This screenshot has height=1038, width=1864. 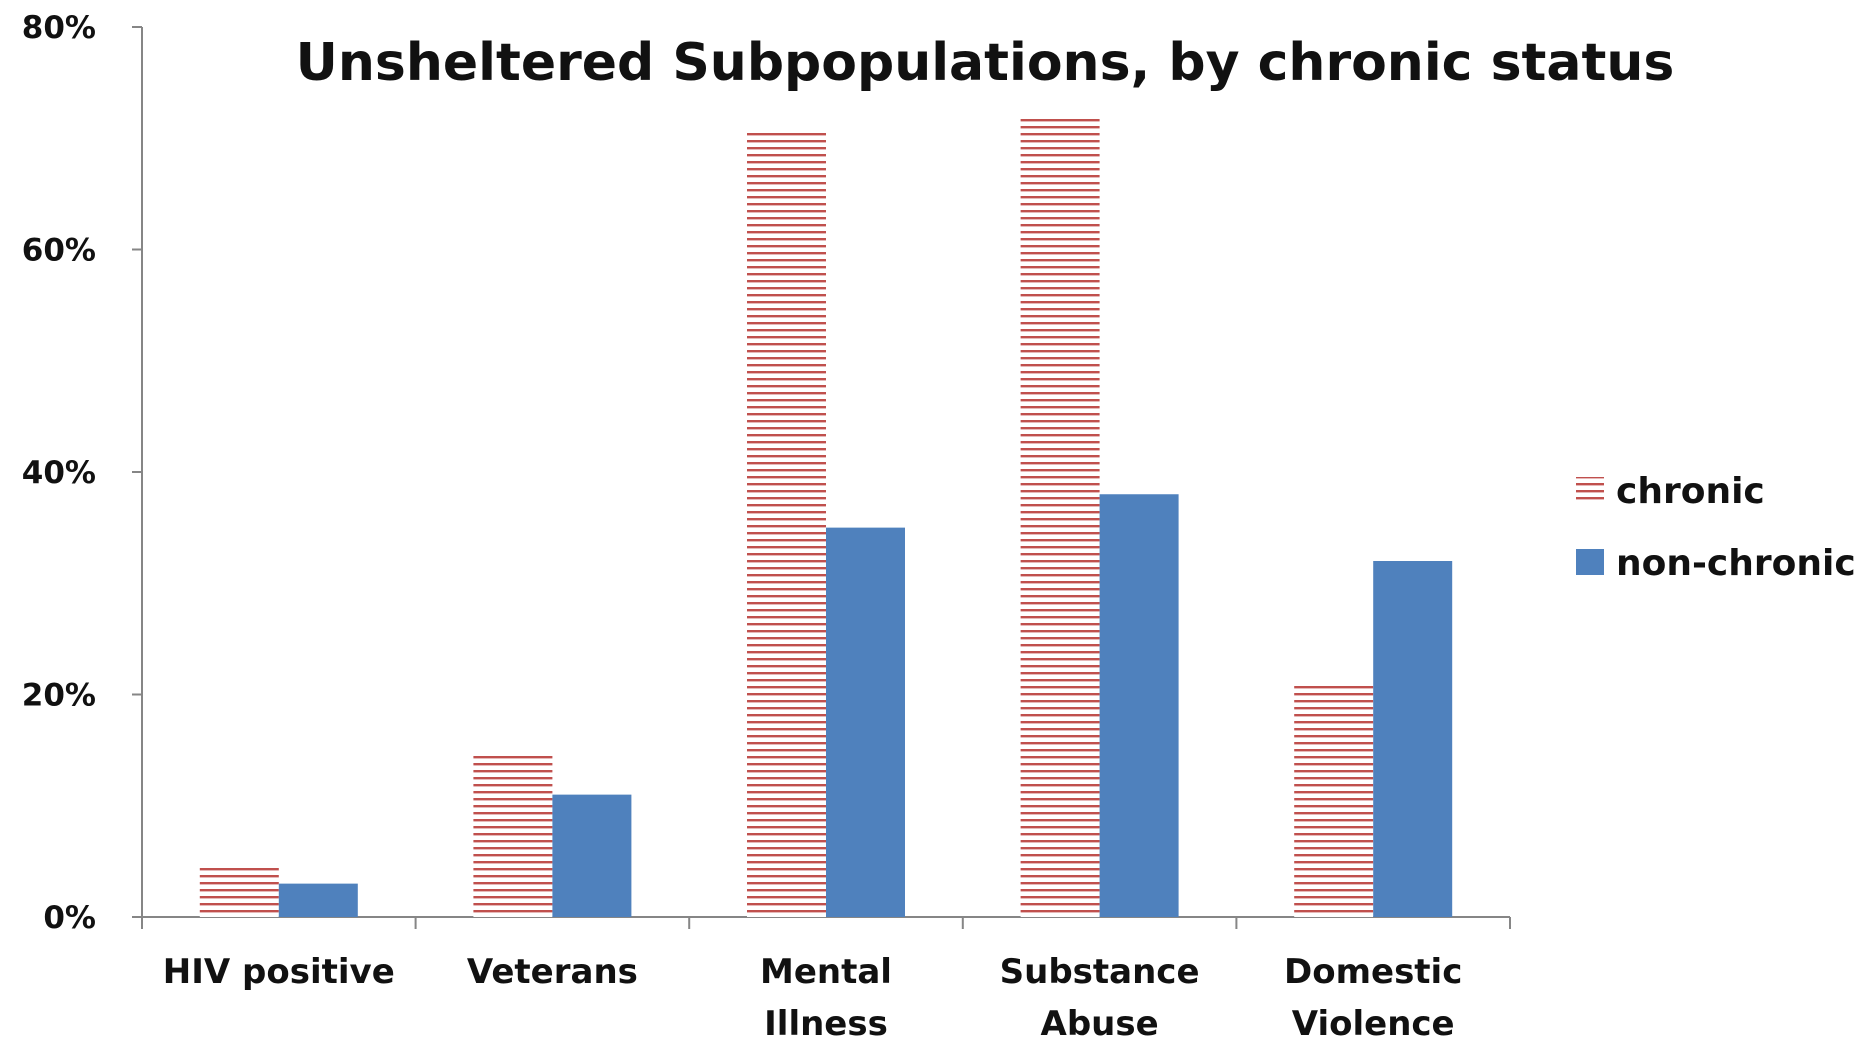 I want to click on x-category-label: Mental, so click(x=826, y=972).